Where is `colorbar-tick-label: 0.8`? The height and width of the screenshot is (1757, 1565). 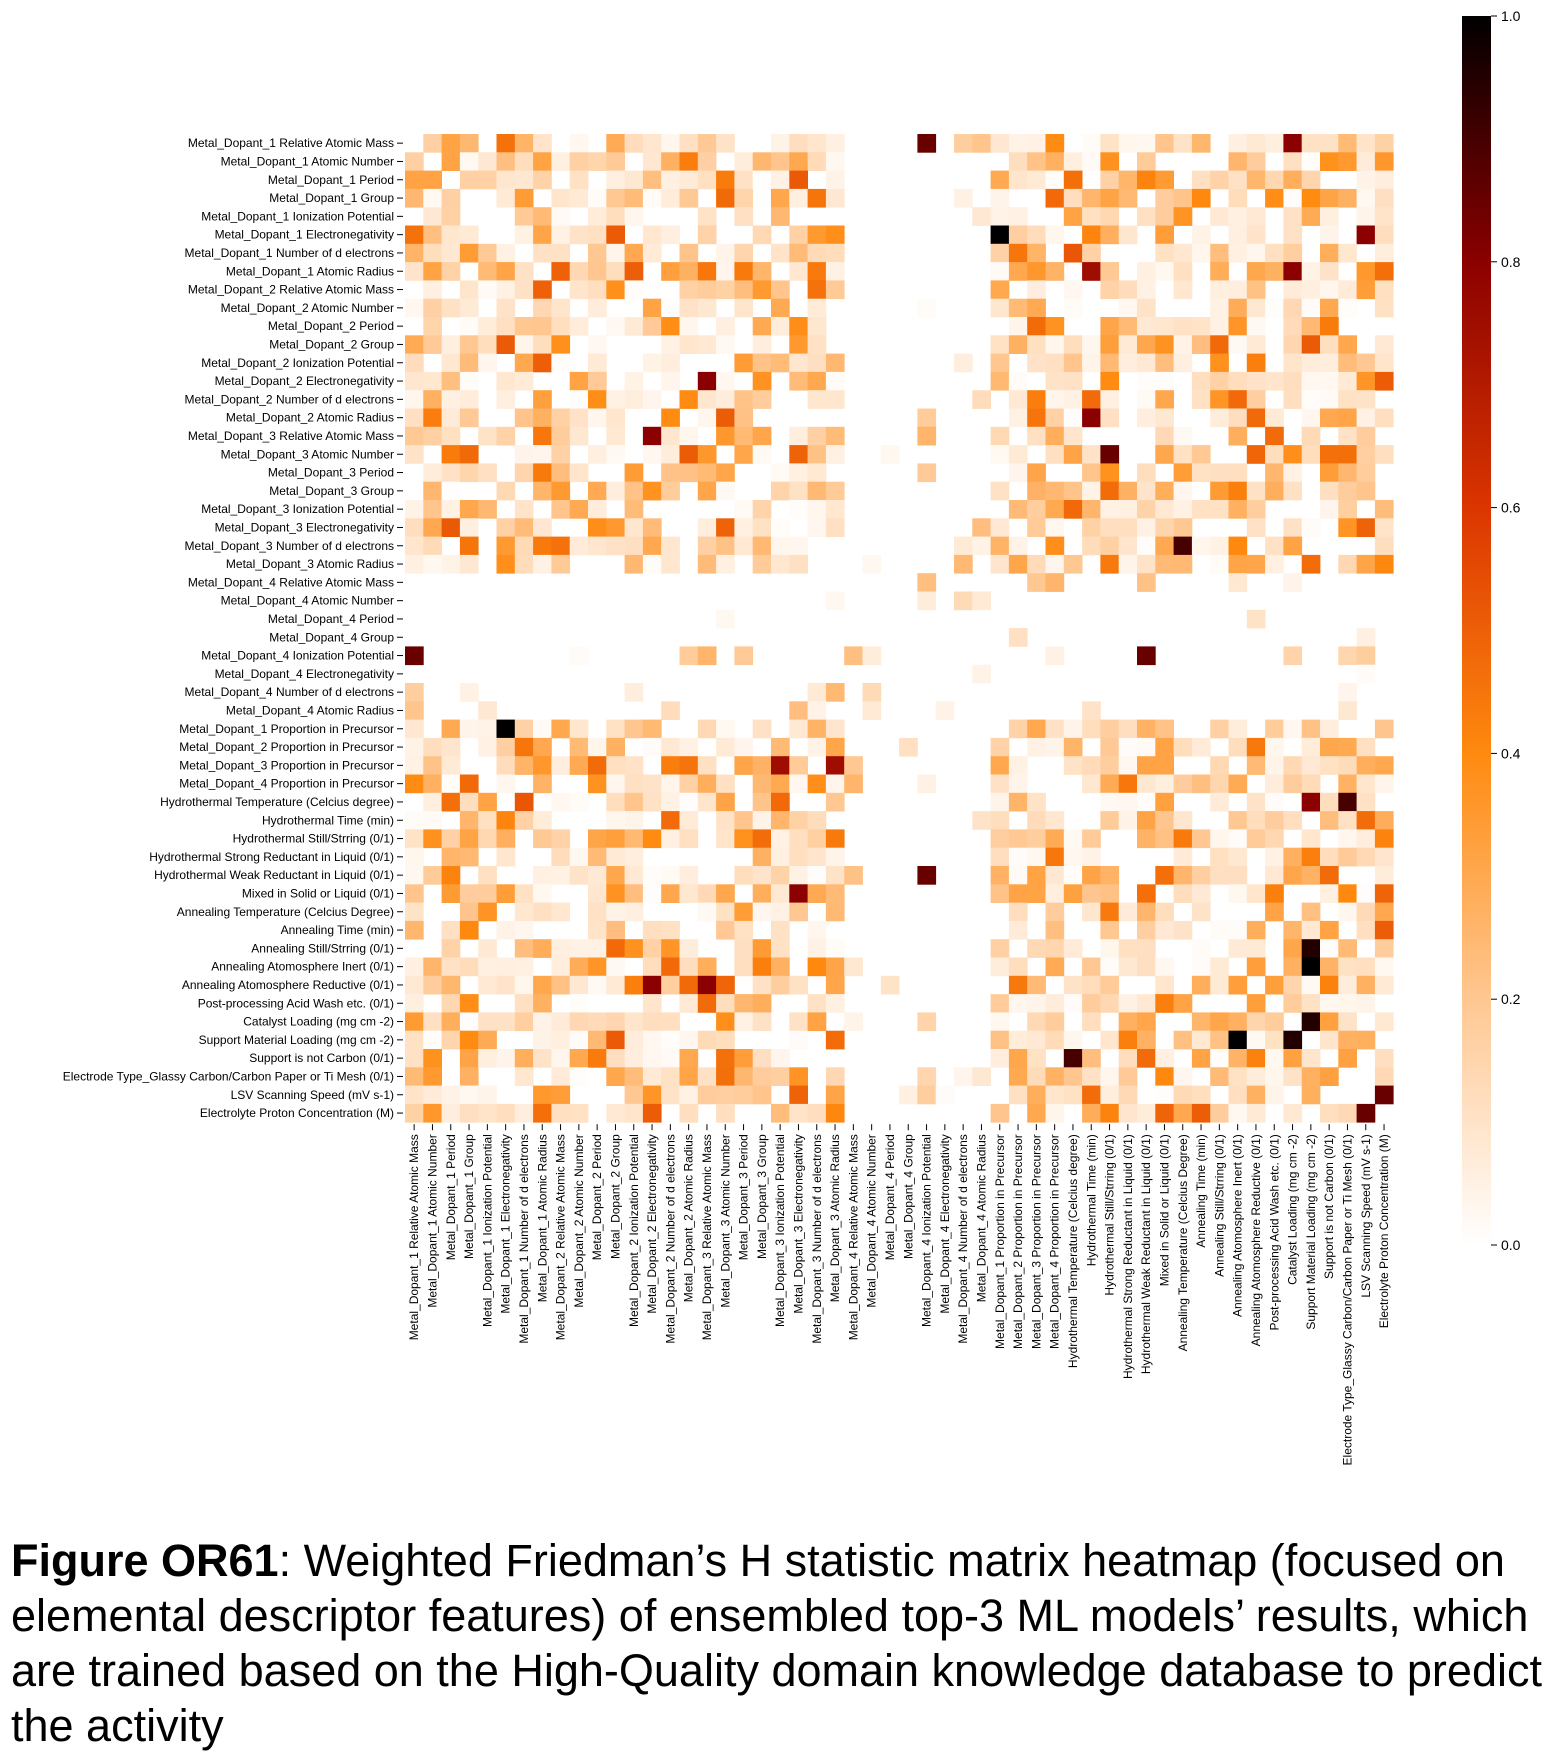
colorbar-tick-label: 0.8 is located at coordinates (1511, 262).